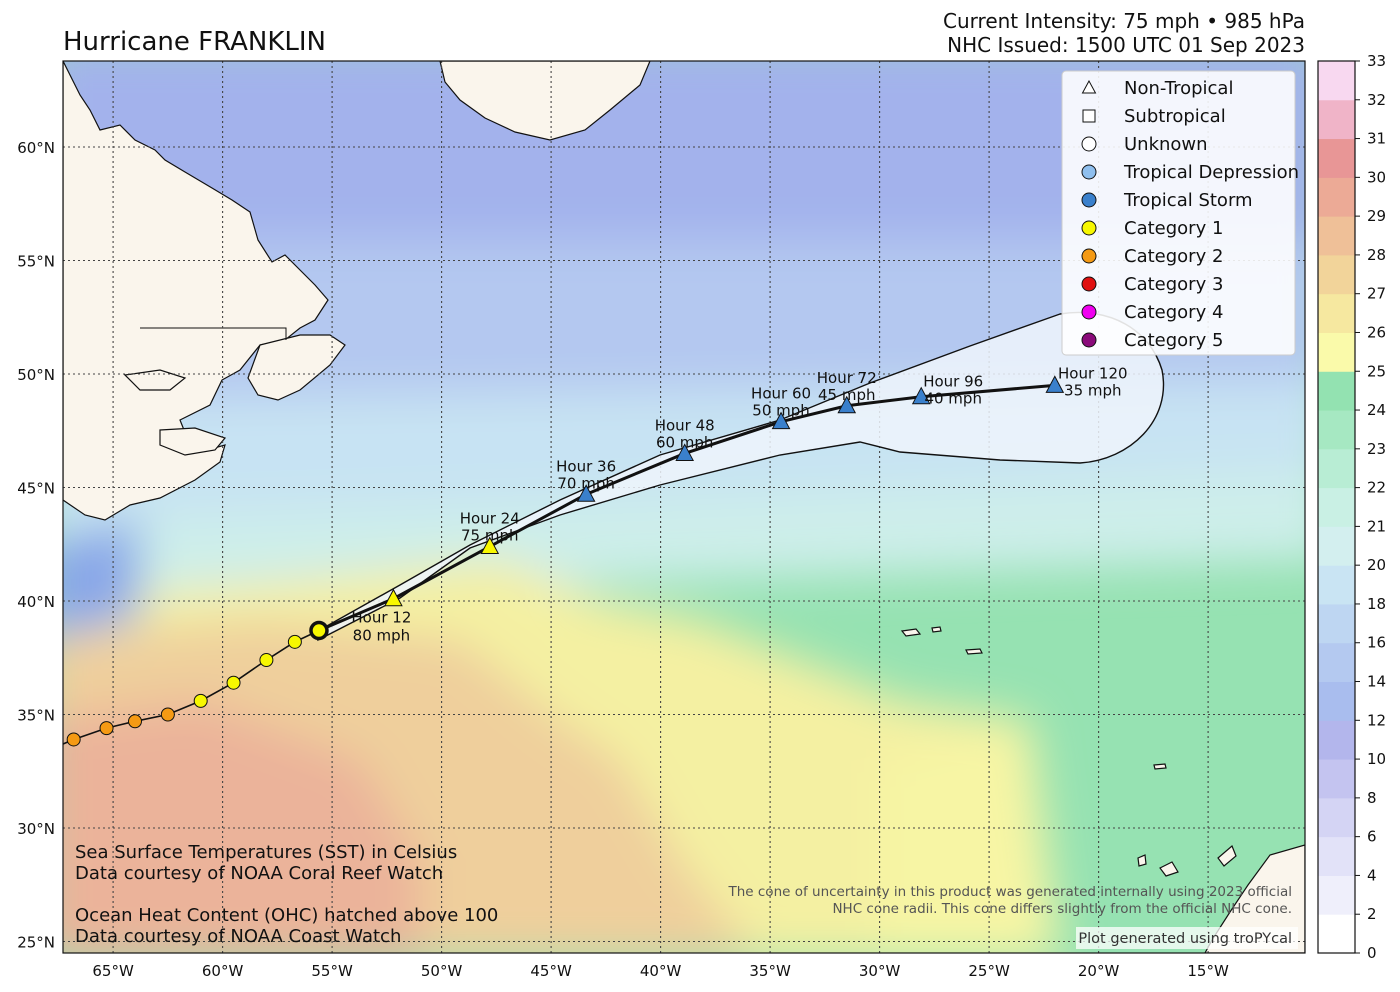 The height and width of the screenshot is (992, 1400). I want to click on forecast-hour-label: Hour 24, so click(490, 519).